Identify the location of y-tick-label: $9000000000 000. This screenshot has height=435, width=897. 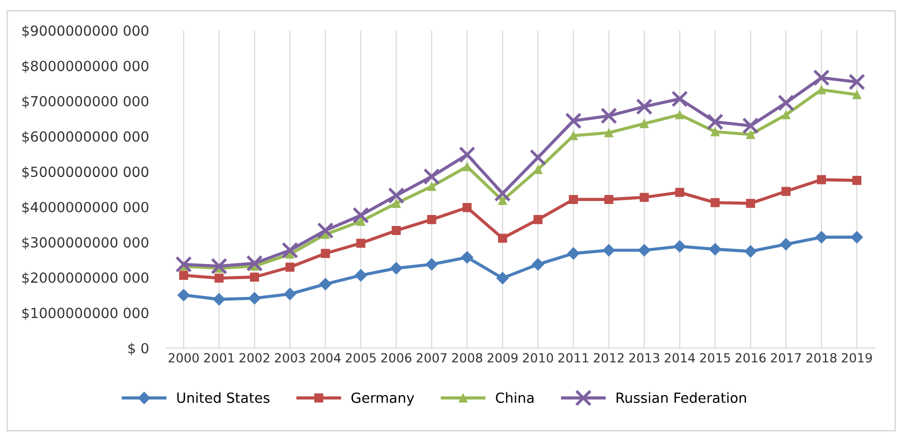
(85, 31).